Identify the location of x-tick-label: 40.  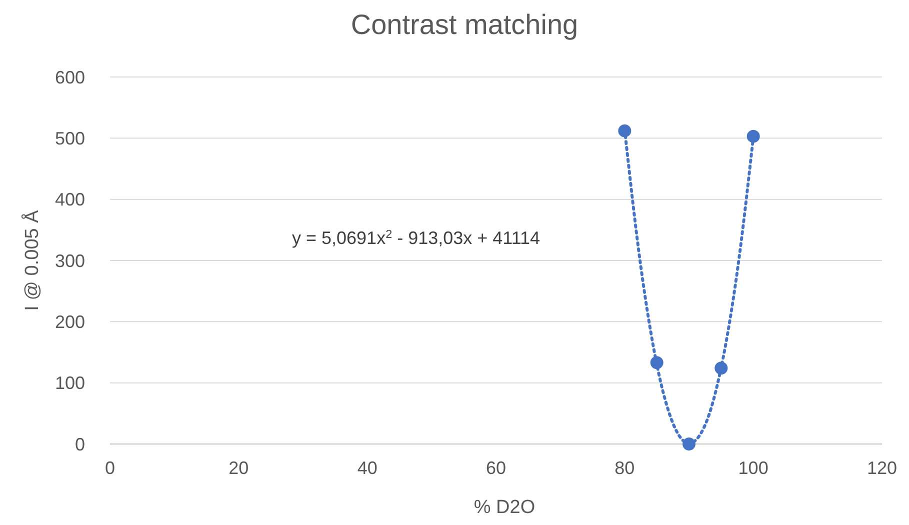
(367, 468).